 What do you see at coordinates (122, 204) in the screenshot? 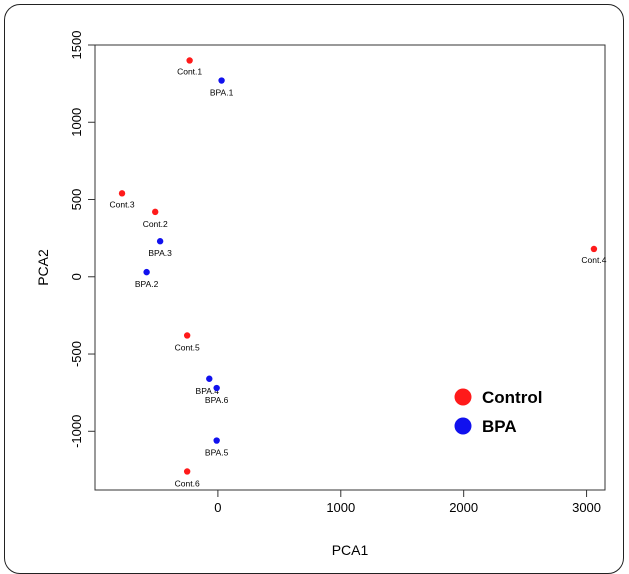
I see `point-label: Cont.3` at bounding box center [122, 204].